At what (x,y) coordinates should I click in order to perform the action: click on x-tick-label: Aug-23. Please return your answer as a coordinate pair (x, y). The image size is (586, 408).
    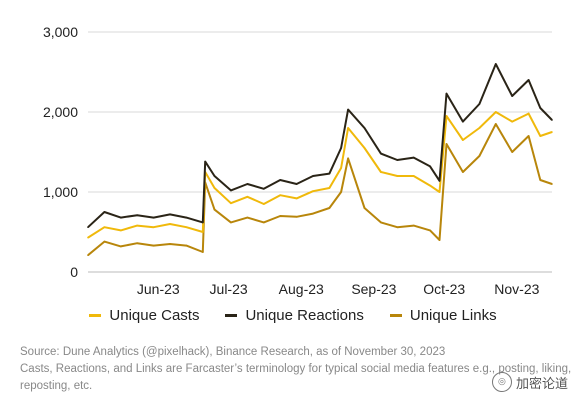
    Looking at the image, I should click on (301, 289).